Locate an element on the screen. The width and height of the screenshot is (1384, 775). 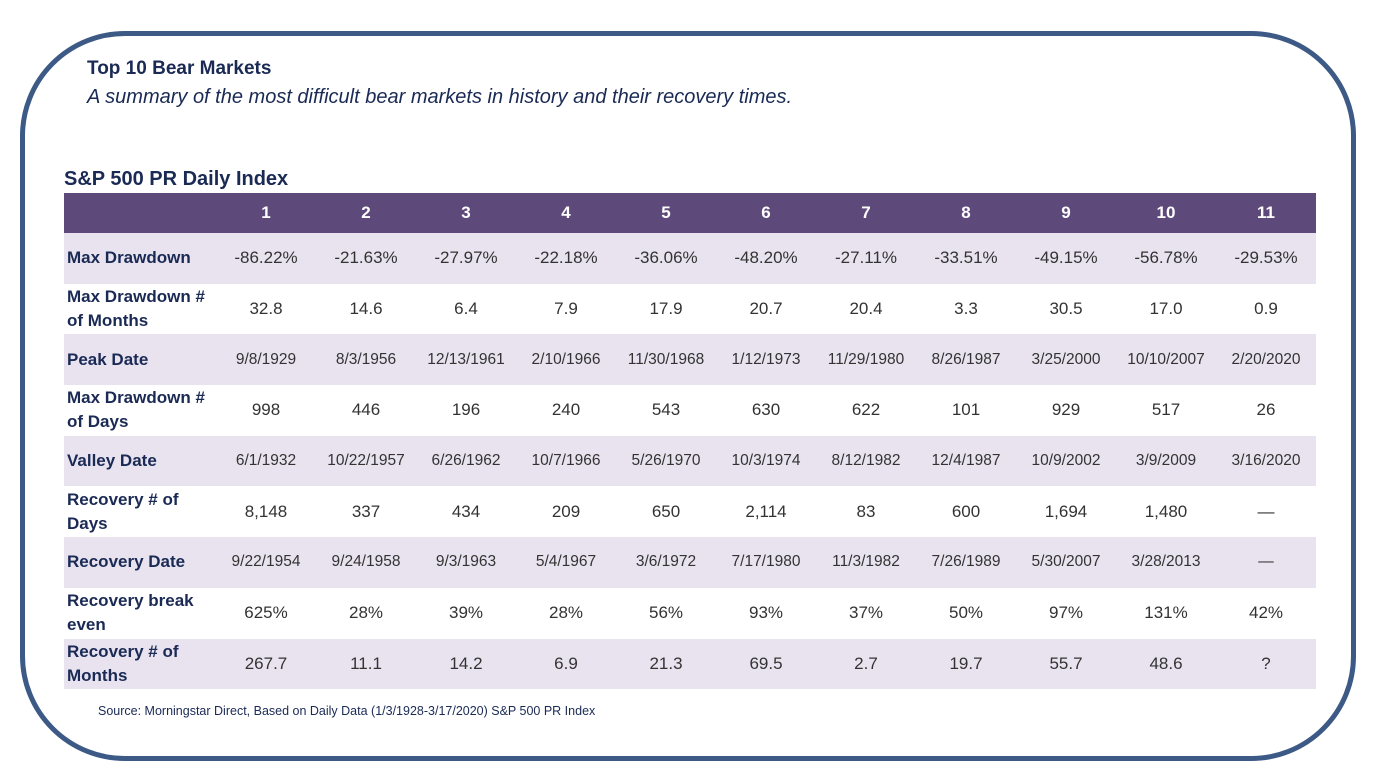
table-cell: 48.6 is located at coordinates (1166, 664).